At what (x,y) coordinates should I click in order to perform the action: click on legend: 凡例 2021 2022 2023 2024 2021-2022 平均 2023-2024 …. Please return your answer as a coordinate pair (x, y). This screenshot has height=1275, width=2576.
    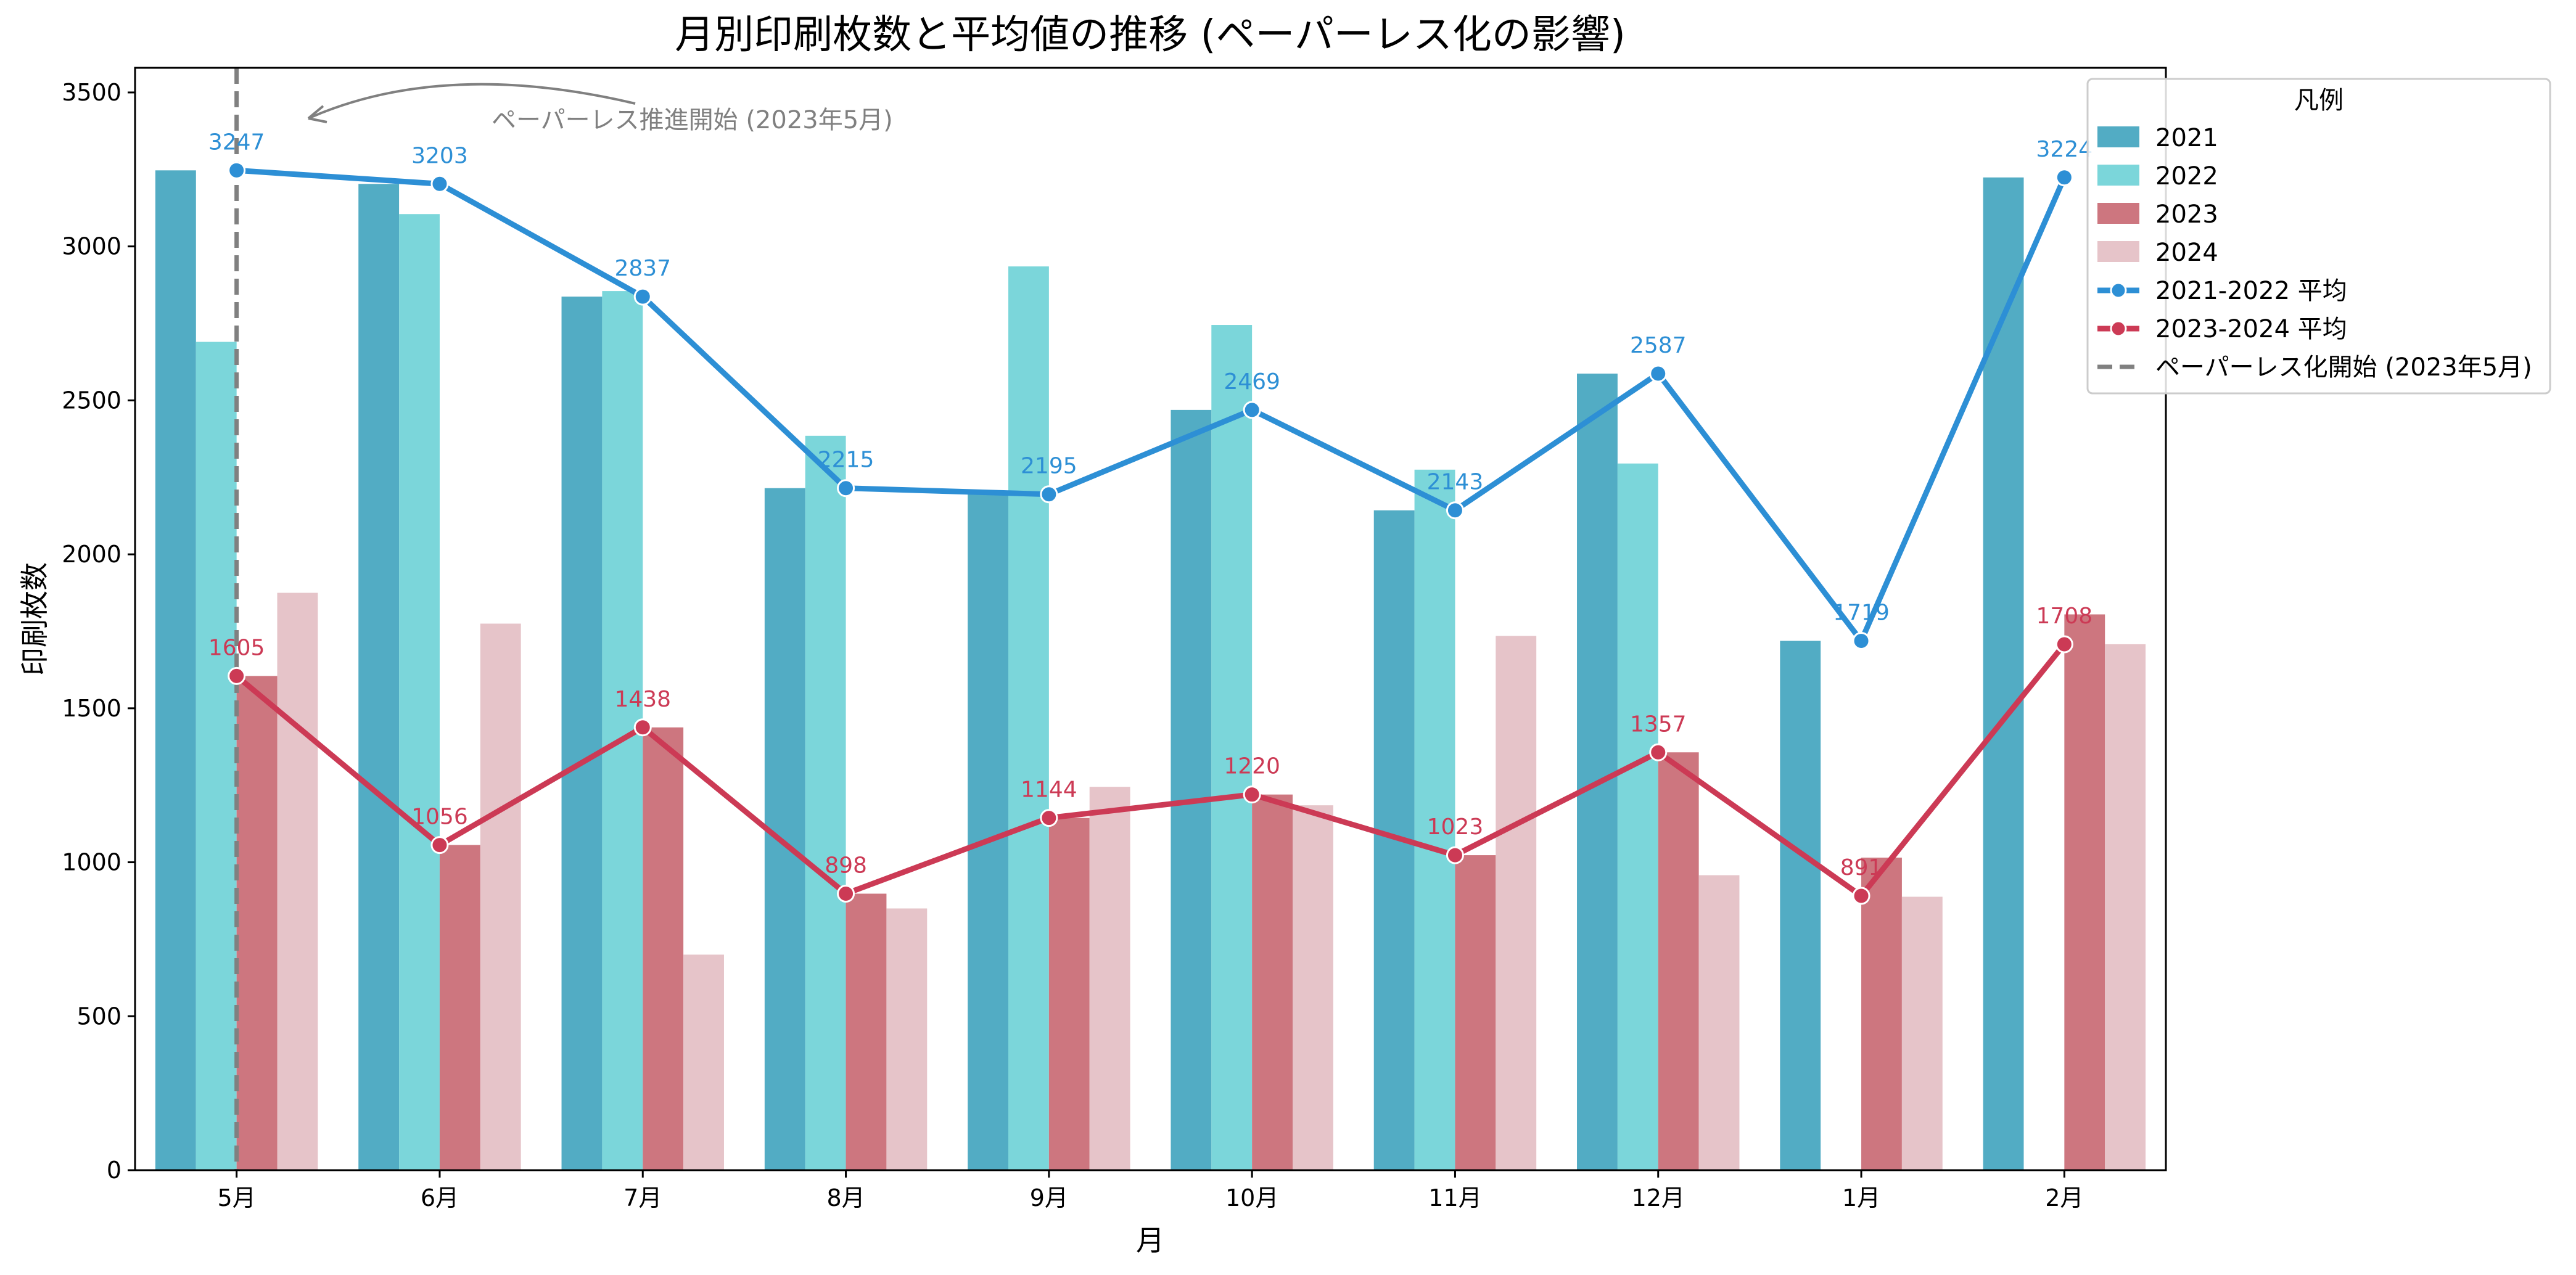
    Looking at the image, I should click on (2318, 237).